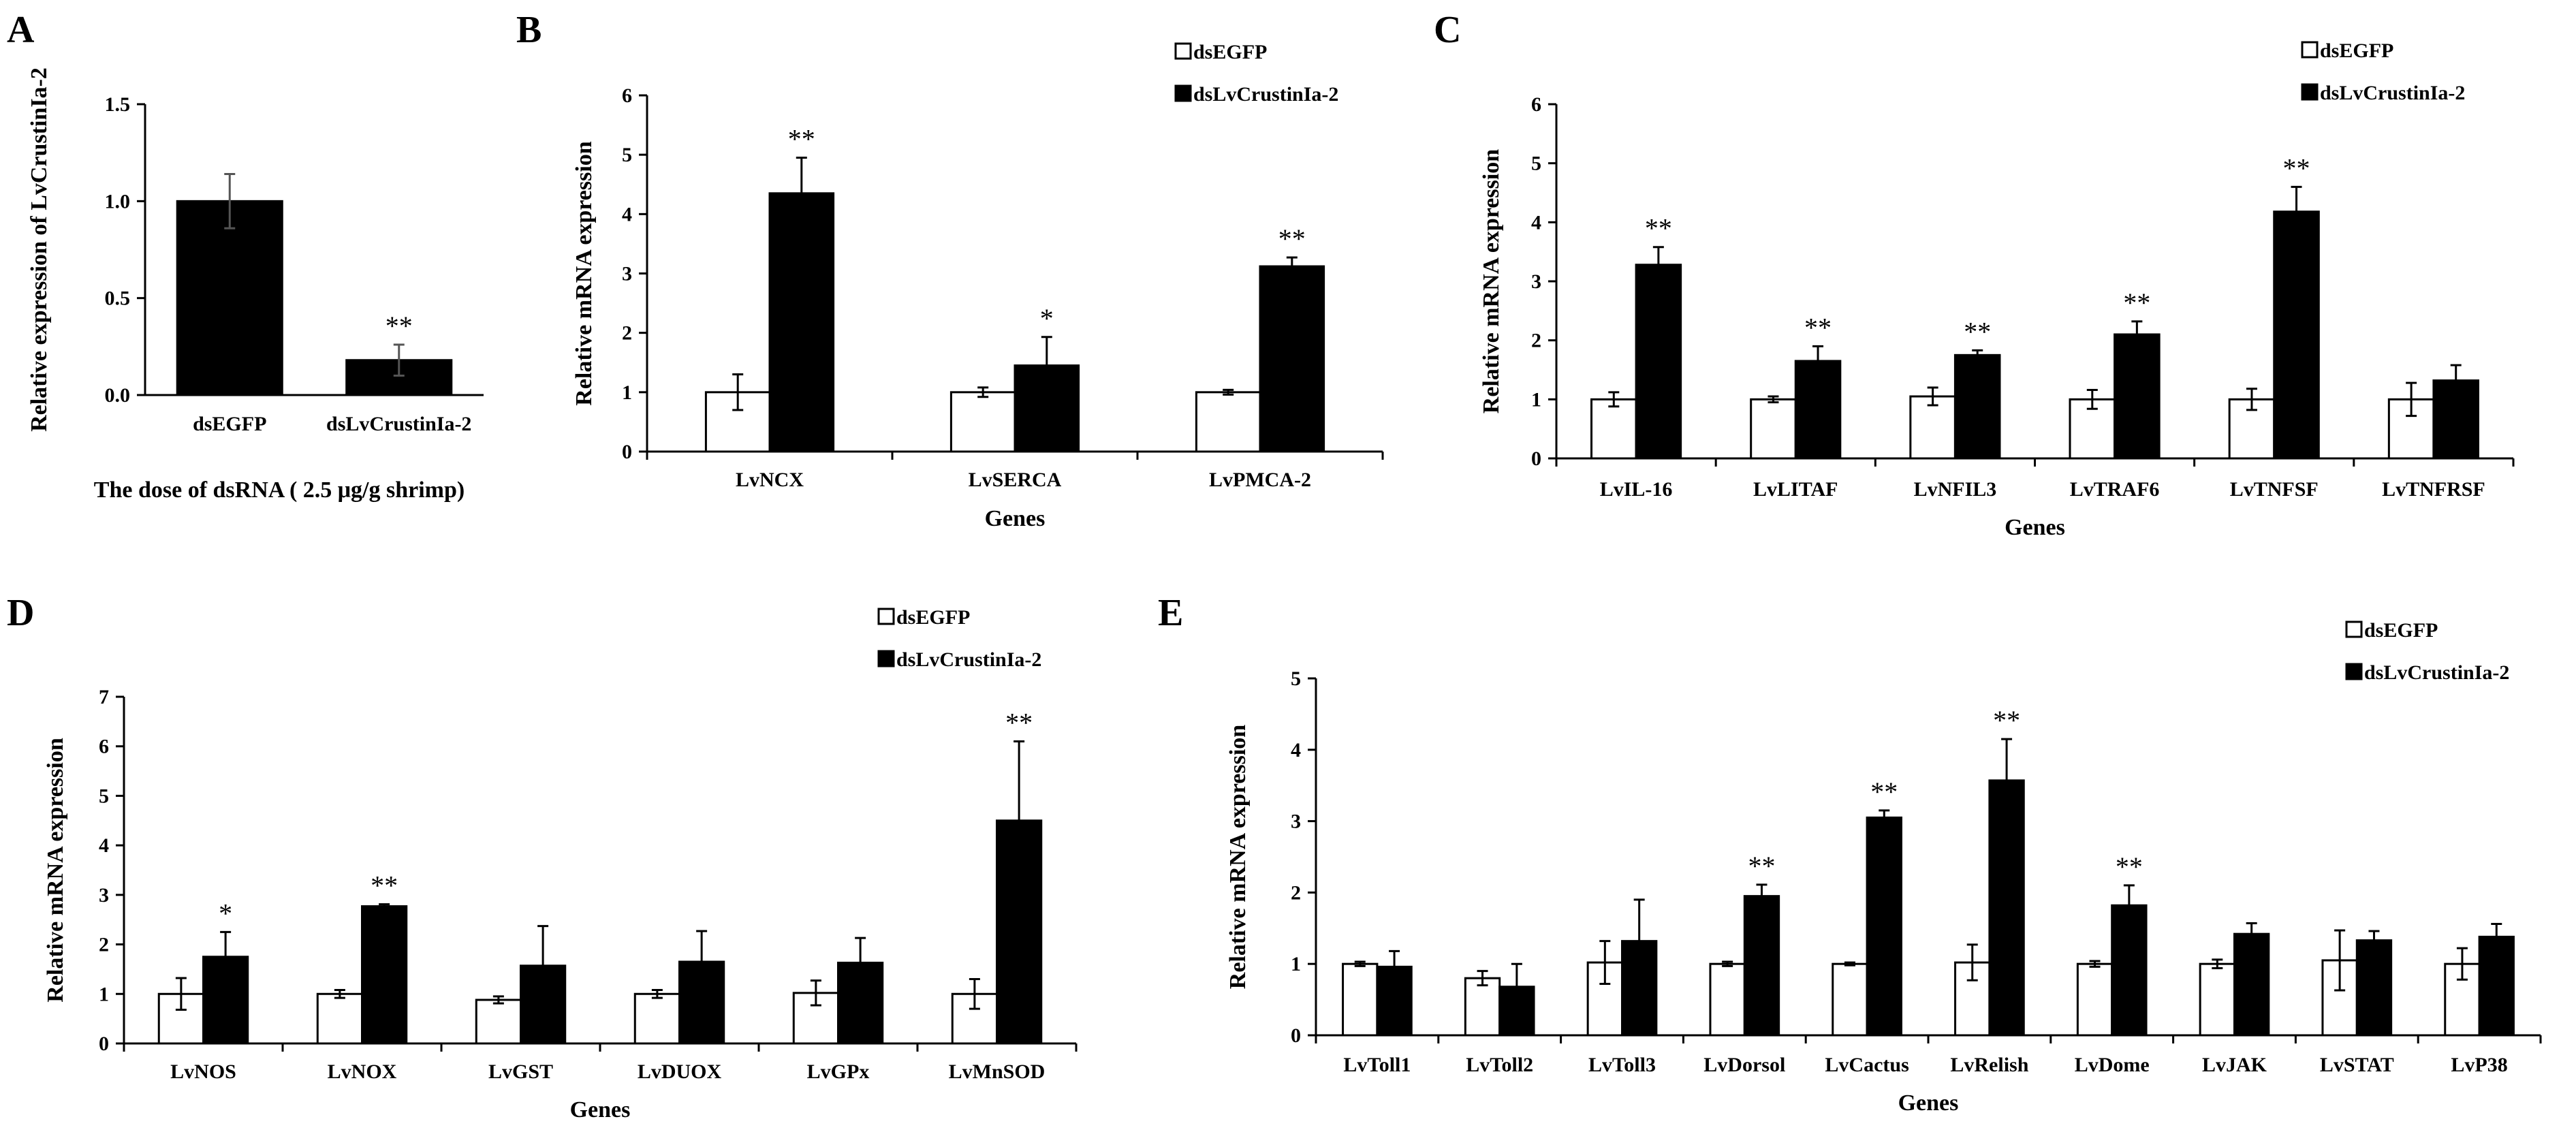 This screenshot has height=1132, width=2576. What do you see at coordinates (997, 1071) in the screenshot?
I see `x-category-label: LvMnSOD` at bounding box center [997, 1071].